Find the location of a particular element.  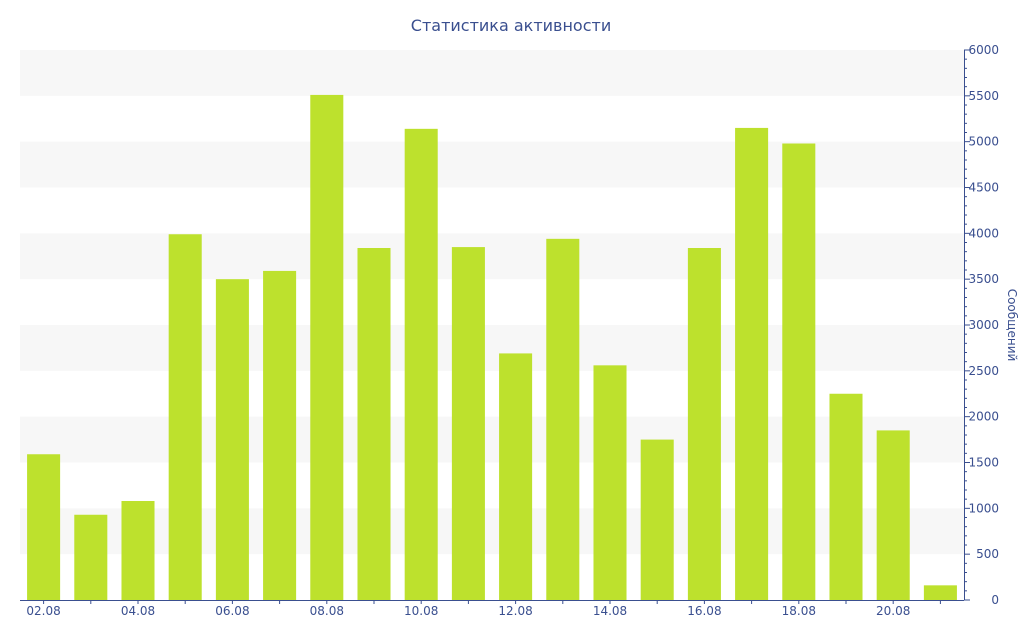

y-tick-label: 5000 is located at coordinates (983, 142).